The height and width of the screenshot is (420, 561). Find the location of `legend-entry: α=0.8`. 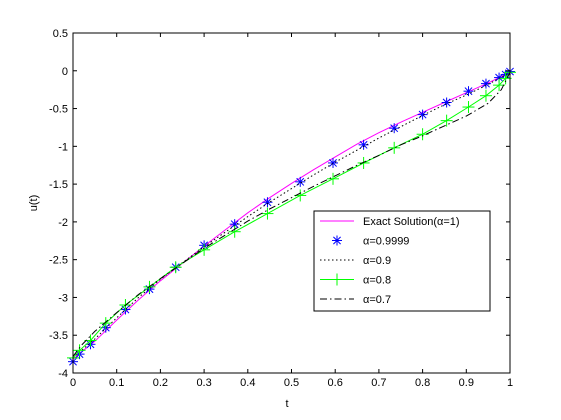

legend-entry: α=0.8 is located at coordinates (355, 280).